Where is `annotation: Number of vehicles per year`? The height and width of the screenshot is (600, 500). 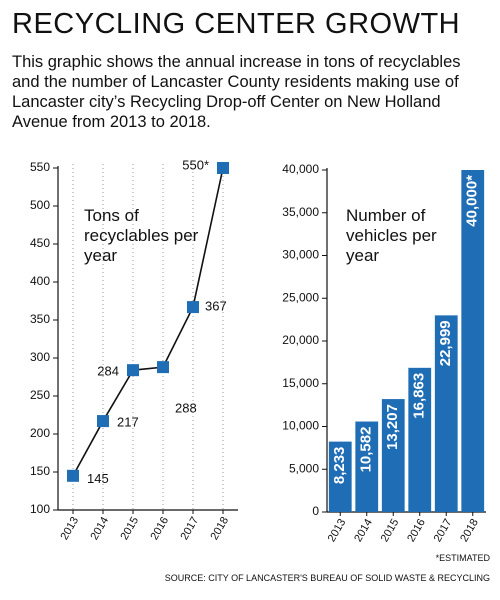
annotation: Number of vehicles per year is located at coordinates (391, 235).